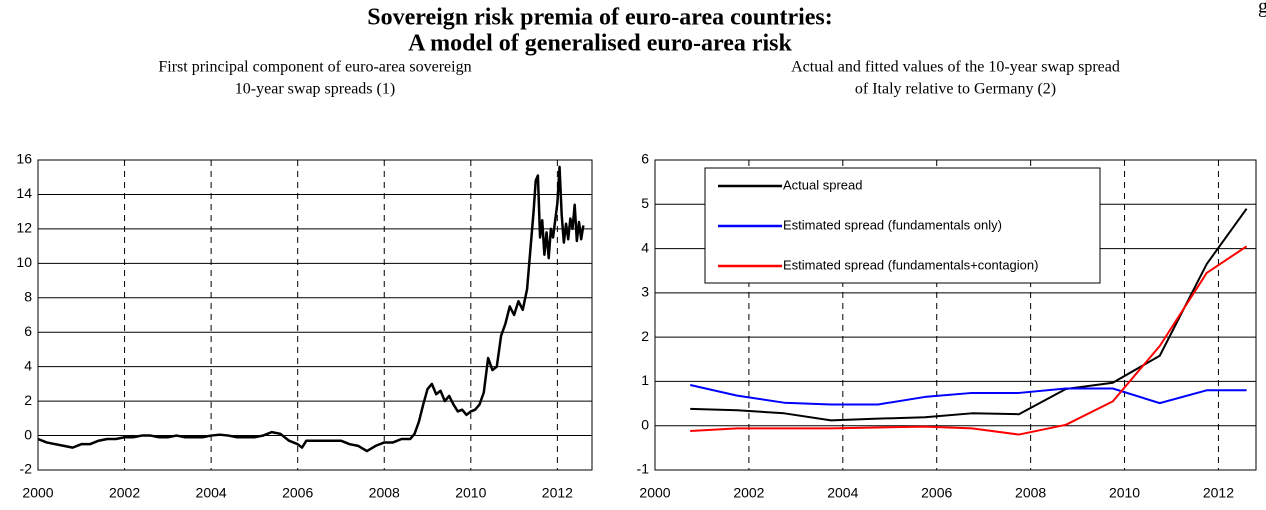  Describe the element at coordinates (1262, 9) in the screenshot. I see `corner-label: g` at that location.